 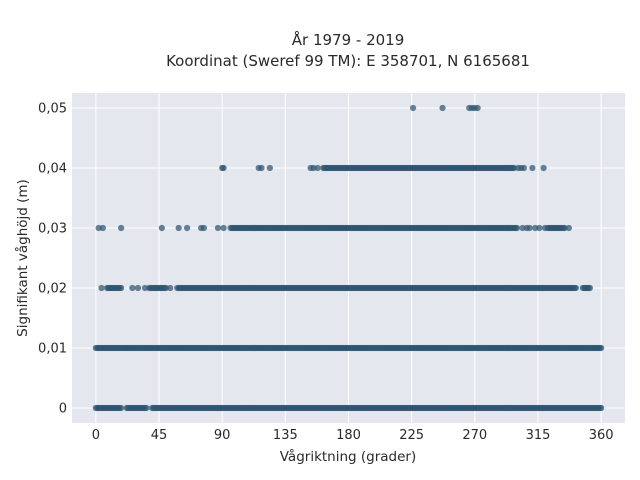 What do you see at coordinates (601, 435) in the screenshot?
I see `x-tick-label: 360` at bounding box center [601, 435].